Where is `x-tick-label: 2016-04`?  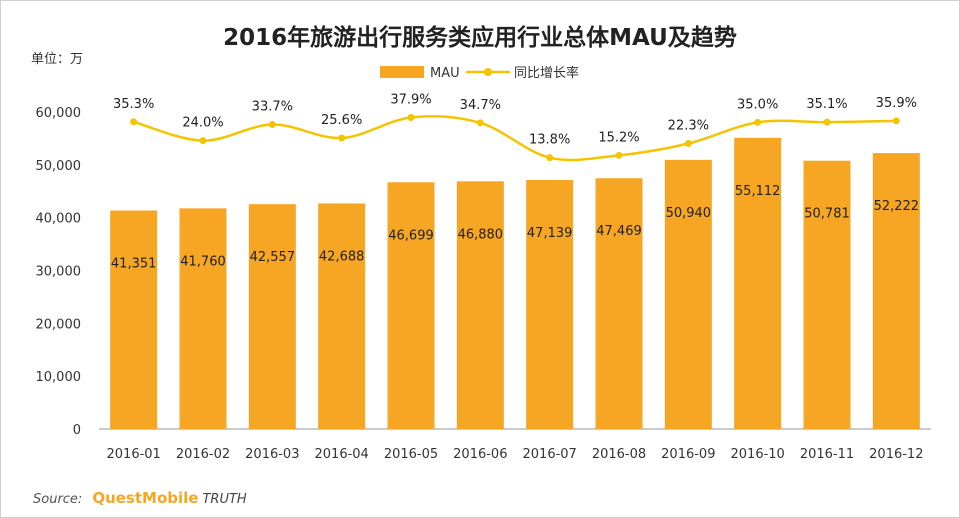 x-tick-label: 2016-04 is located at coordinates (342, 454).